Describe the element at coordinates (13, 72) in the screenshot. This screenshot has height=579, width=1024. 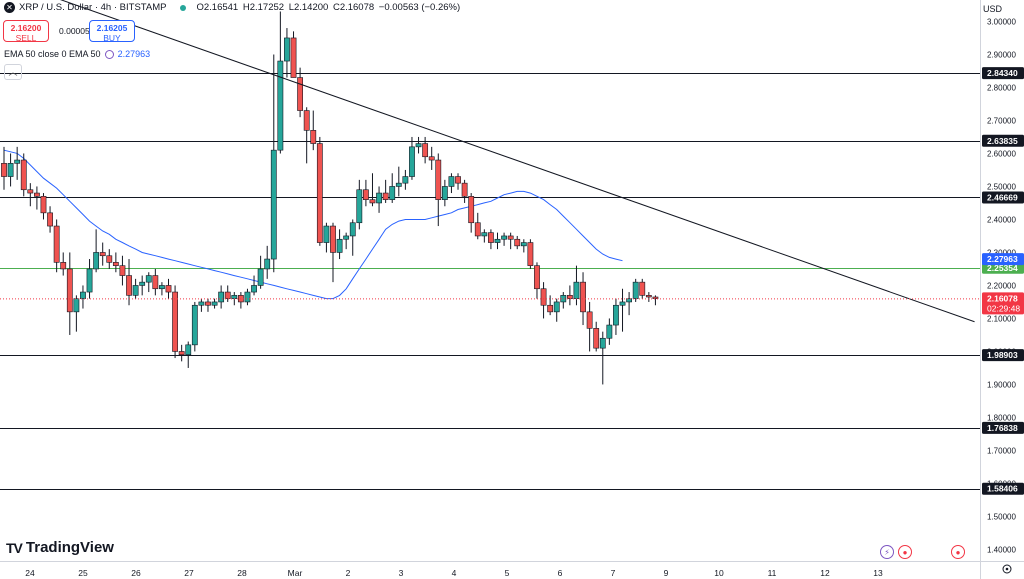
I see `collapse-legend-button: ︿` at that location.